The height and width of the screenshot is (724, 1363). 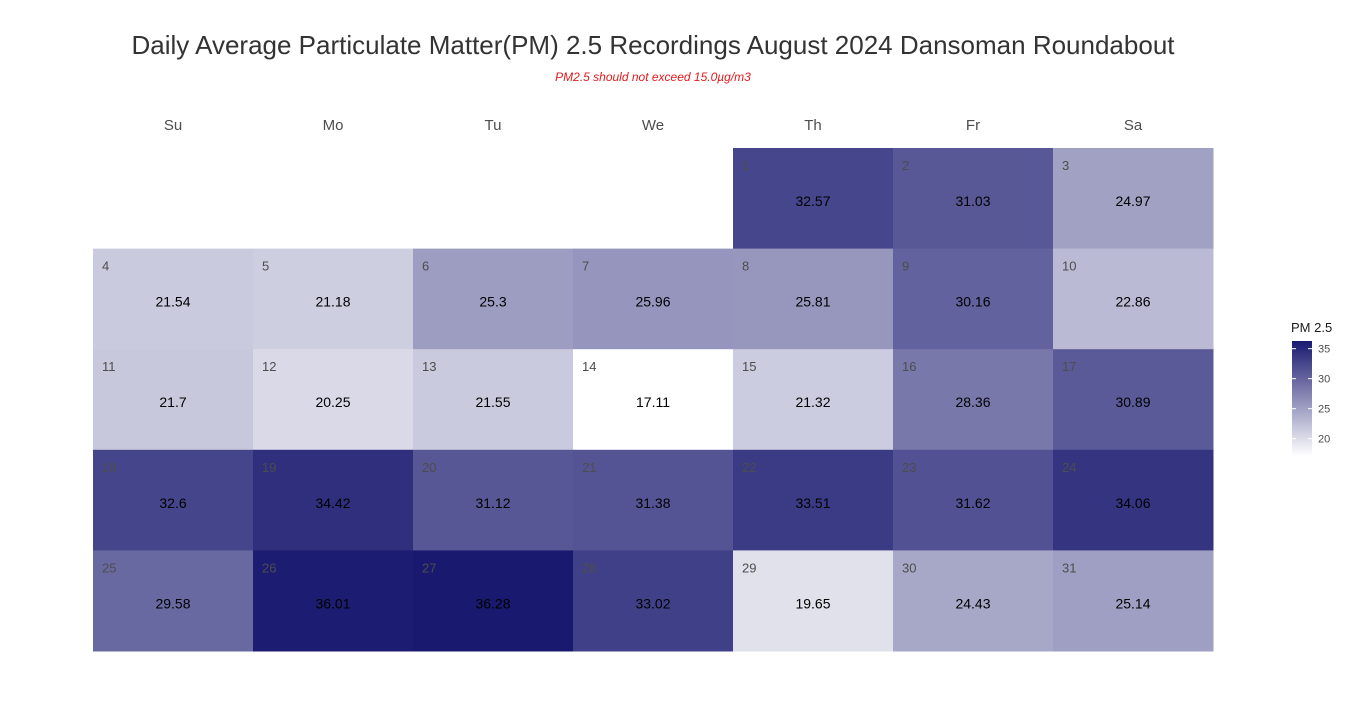 What do you see at coordinates (905, 266) in the screenshot?
I see `day-number-label: 9` at bounding box center [905, 266].